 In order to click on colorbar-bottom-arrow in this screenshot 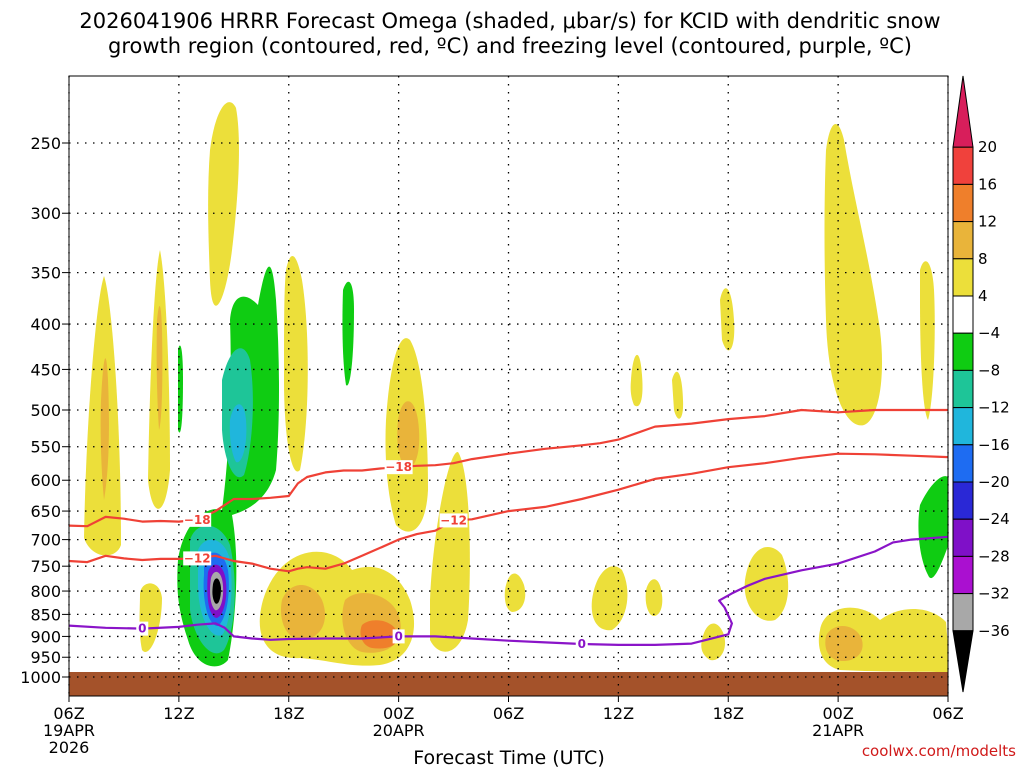, I will do `click(963, 661)`.